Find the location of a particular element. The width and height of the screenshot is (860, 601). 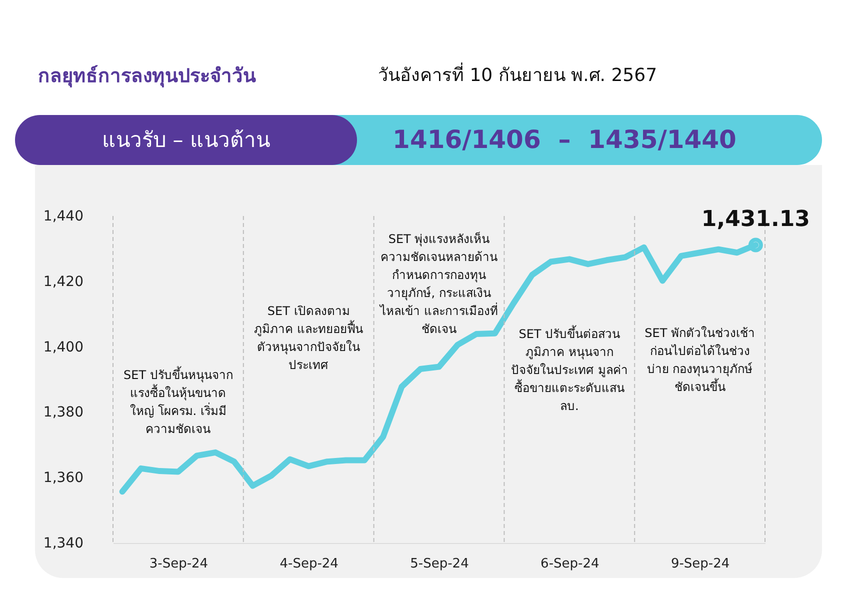

annotation: SET ปรับขึ้นหนุนจาก แรงซื้อในหุ้นขนาด ใหญ่ โผครม. เริ่มมี ความชัดเจน is located at coordinates (178, 401).